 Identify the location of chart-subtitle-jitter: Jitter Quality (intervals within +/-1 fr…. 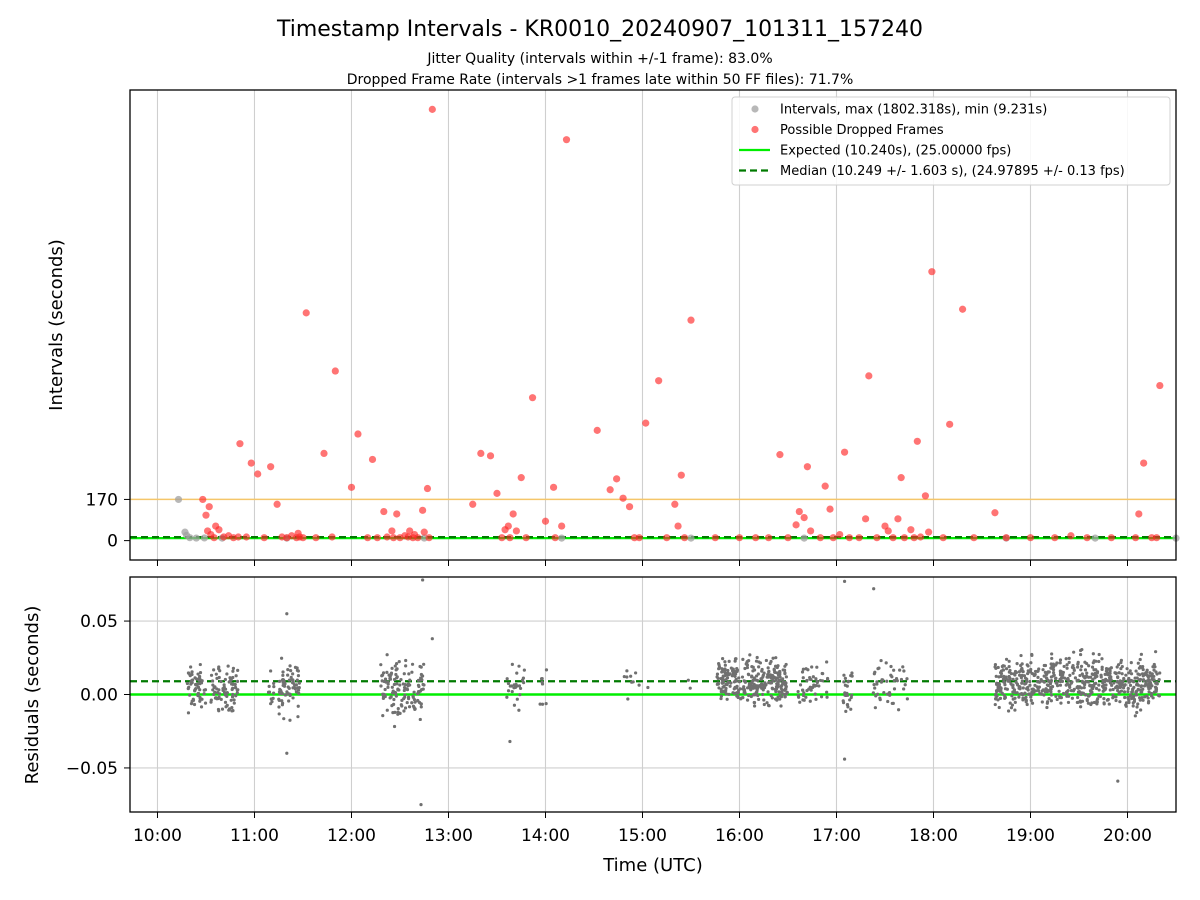
(599, 59).